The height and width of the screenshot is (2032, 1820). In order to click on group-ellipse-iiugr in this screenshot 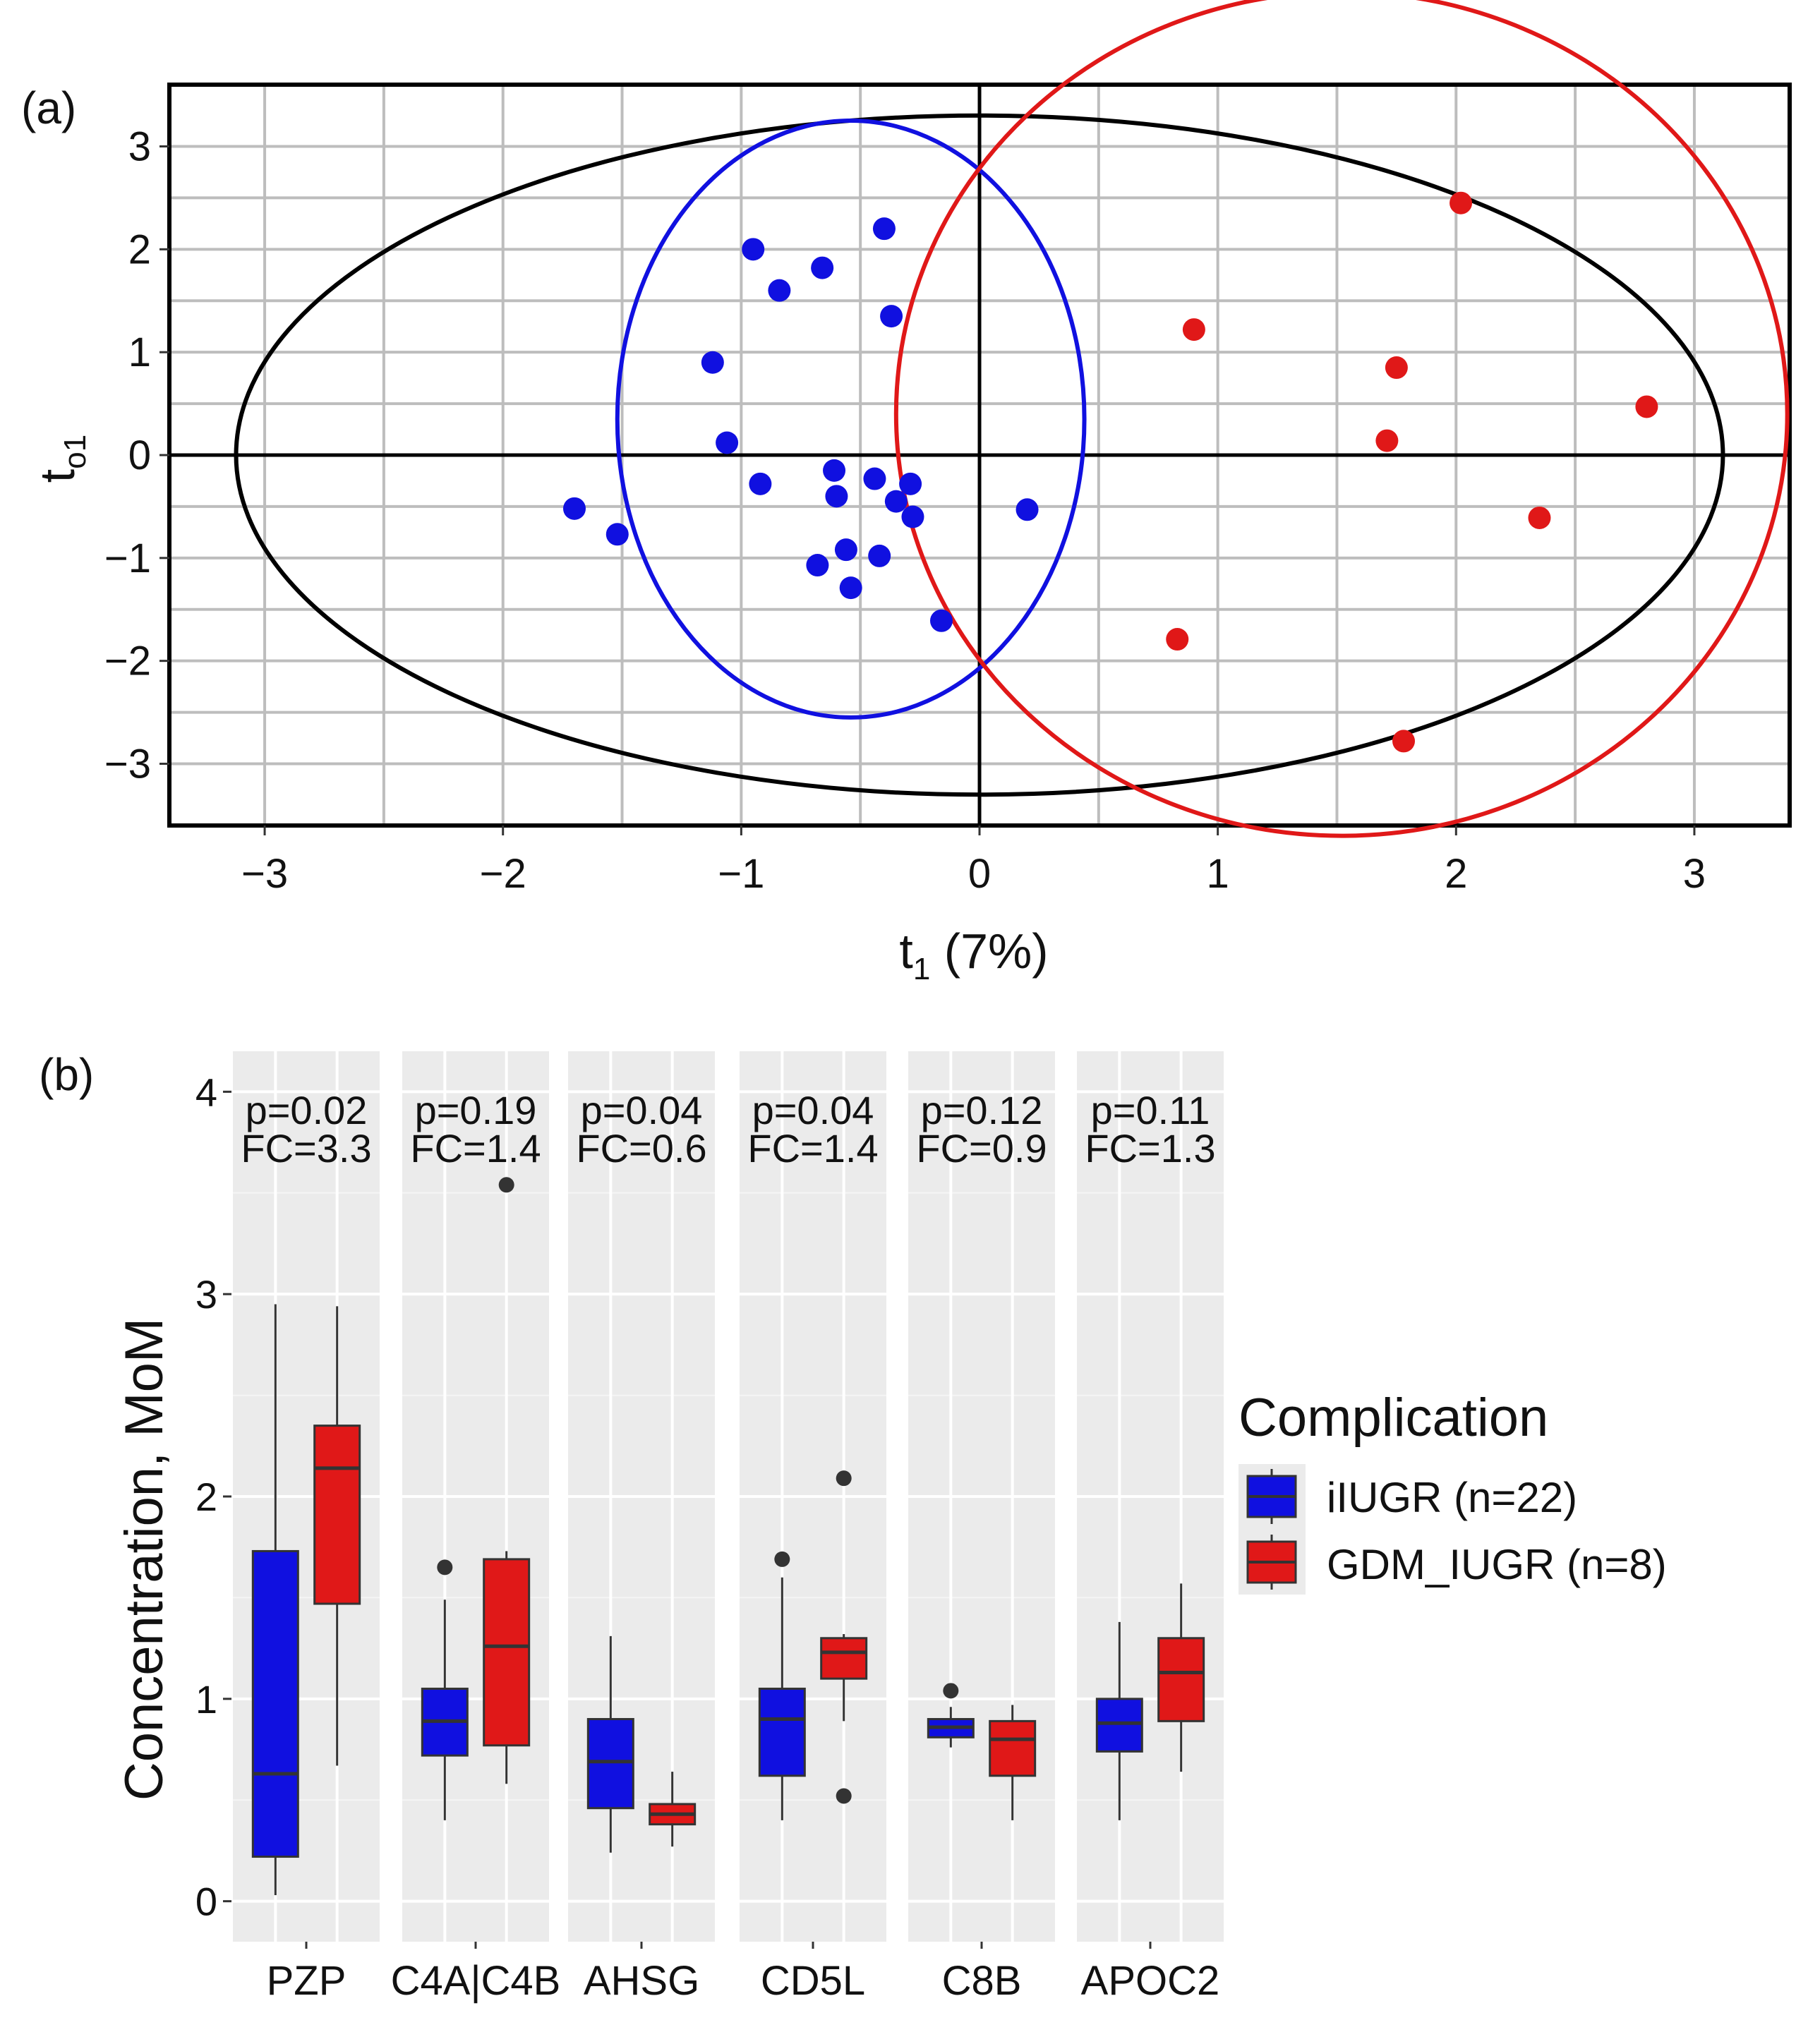, I will do `click(851, 419)`.